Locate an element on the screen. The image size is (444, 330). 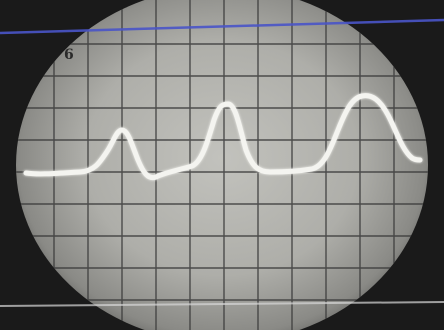
corner-mark-label: 6 is located at coordinates (69, 55).